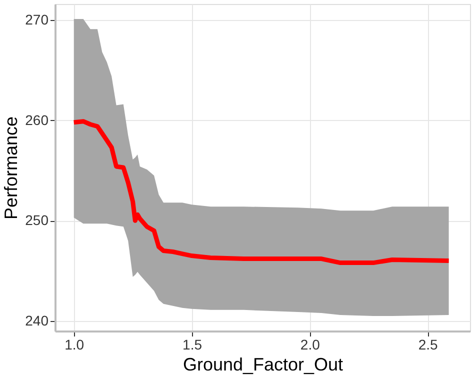 The image size is (474, 376). What do you see at coordinates (74, 344) in the screenshot?
I see `x-tick-label: 1.0` at bounding box center [74, 344].